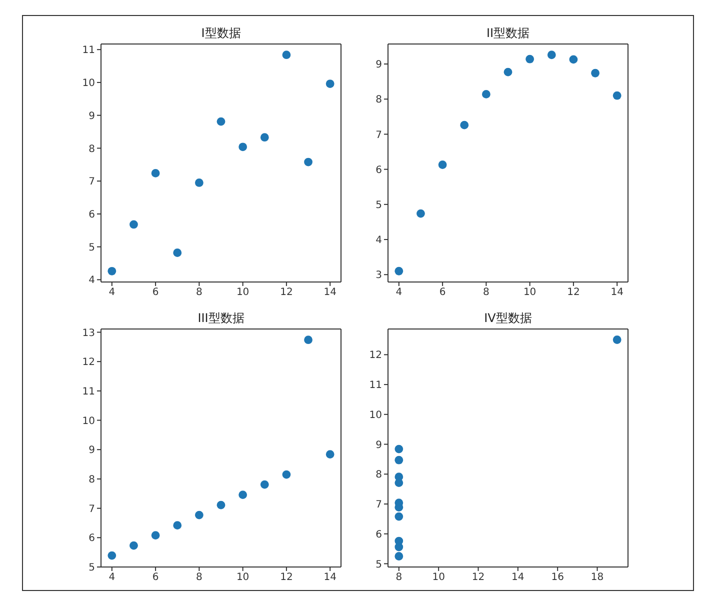  I want to click on chart-title: II型数据, so click(508, 33).